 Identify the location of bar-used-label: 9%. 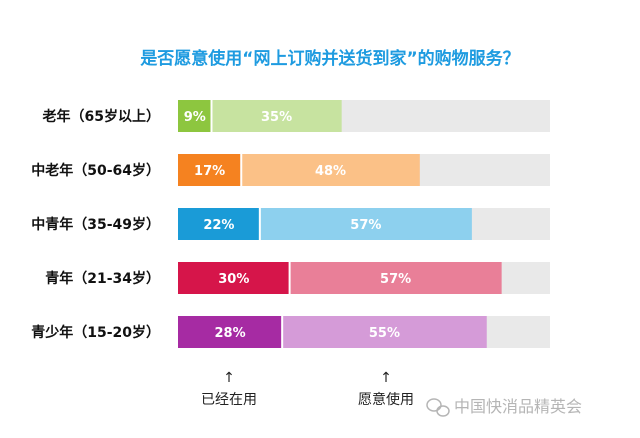
(195, 117).